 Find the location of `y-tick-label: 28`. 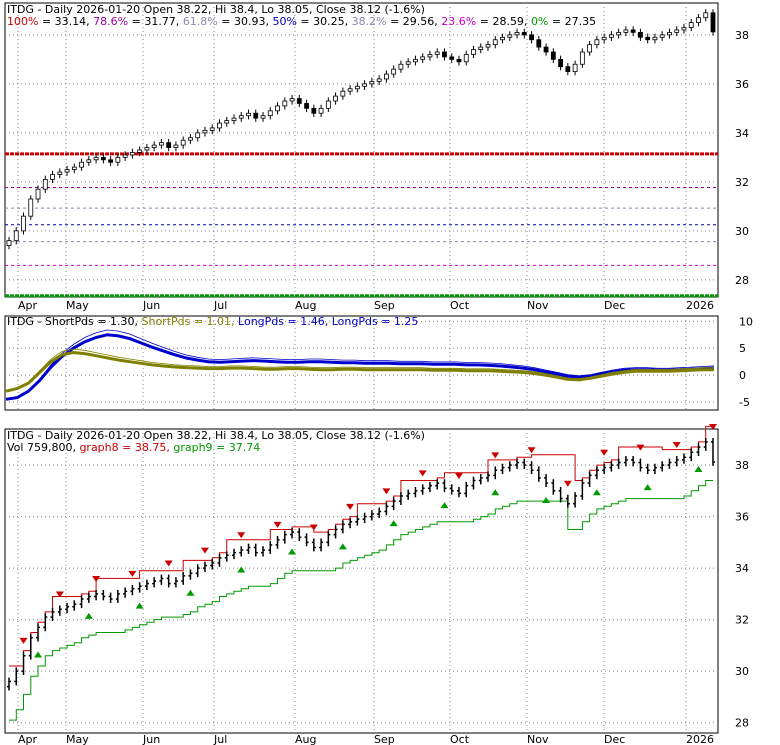

y-tick-label: 28 is located at coordinates (742, 280).